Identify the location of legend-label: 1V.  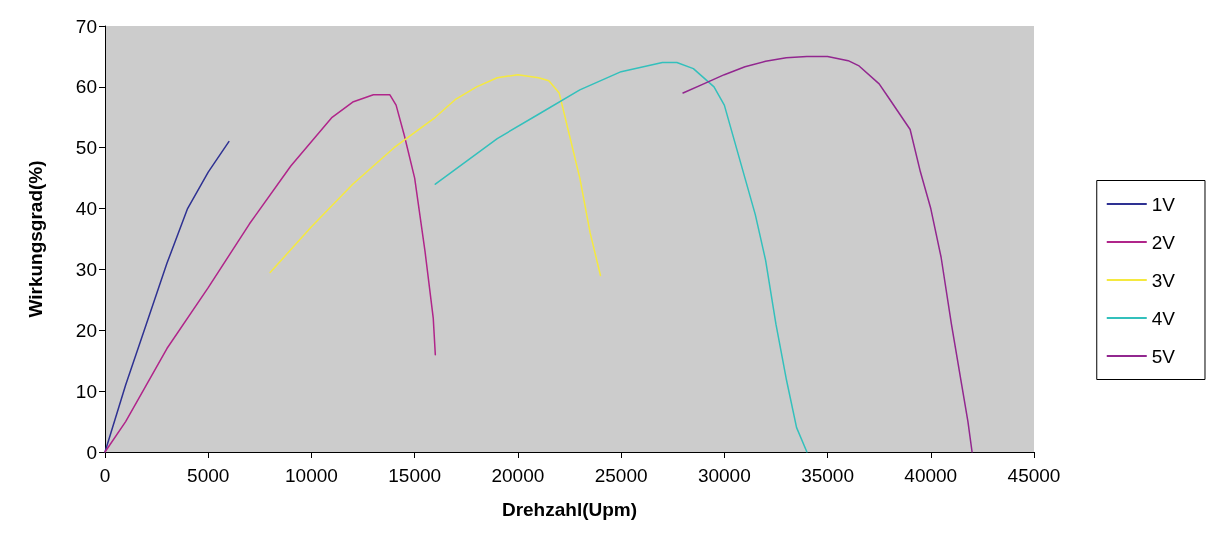
(1163, 204).